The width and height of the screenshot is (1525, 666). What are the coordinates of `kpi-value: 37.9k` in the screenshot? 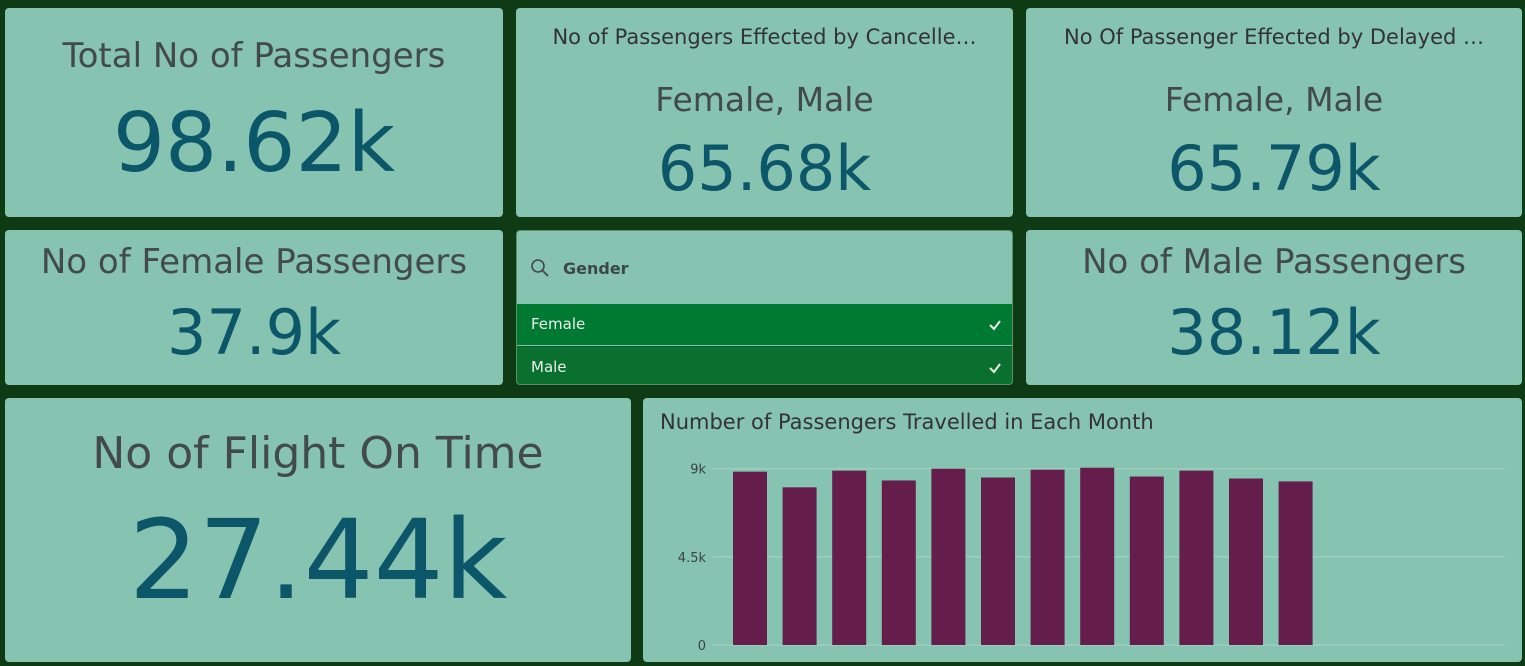 It's located at (254, 332).